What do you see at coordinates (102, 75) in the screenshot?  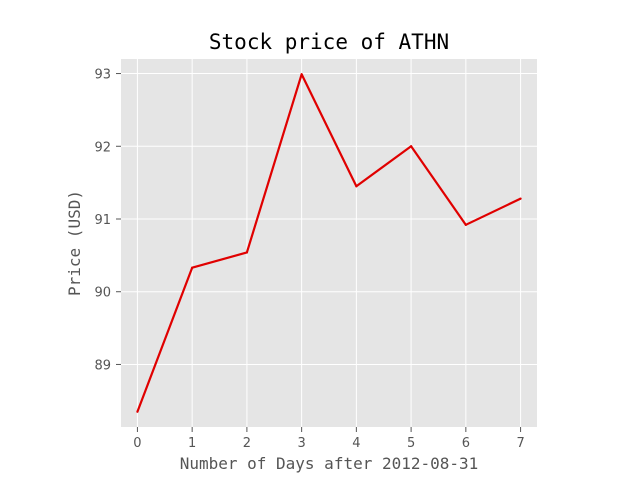 I see `y-tick-label: 93` at bounding box center [102, 75].